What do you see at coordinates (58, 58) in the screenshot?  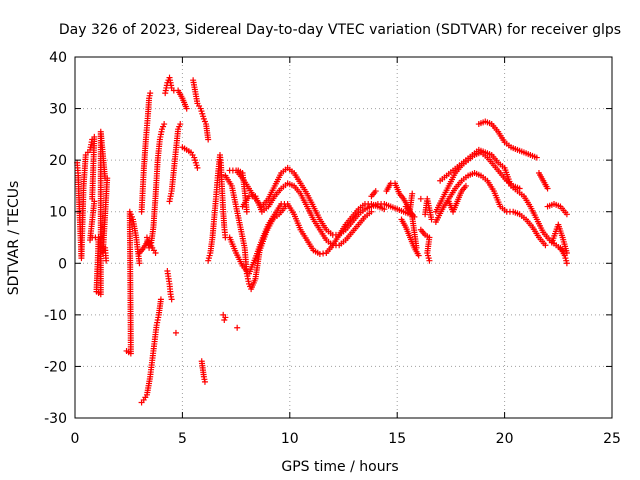 I see `y-tick-label: 40` at bounding box center [58, 58].